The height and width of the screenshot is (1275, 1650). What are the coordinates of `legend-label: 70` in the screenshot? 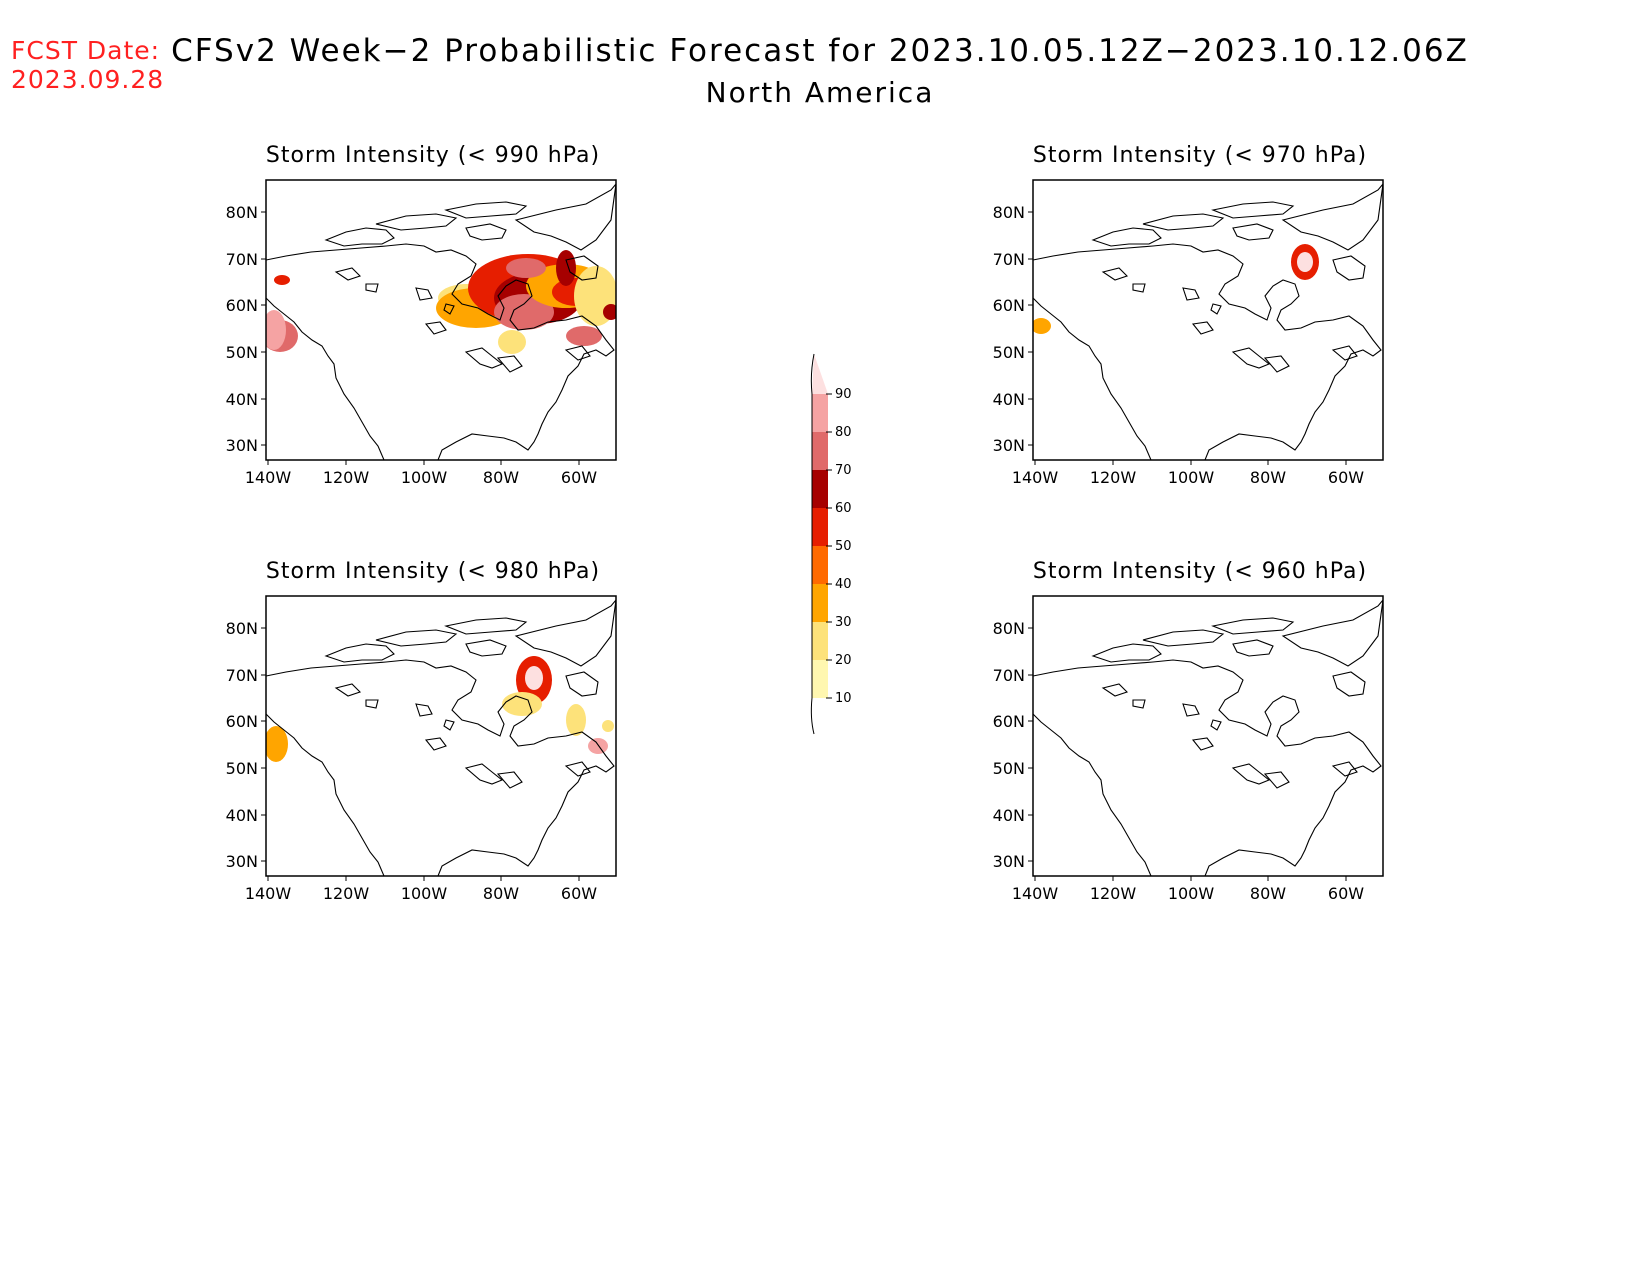 It's located at (843, 470).